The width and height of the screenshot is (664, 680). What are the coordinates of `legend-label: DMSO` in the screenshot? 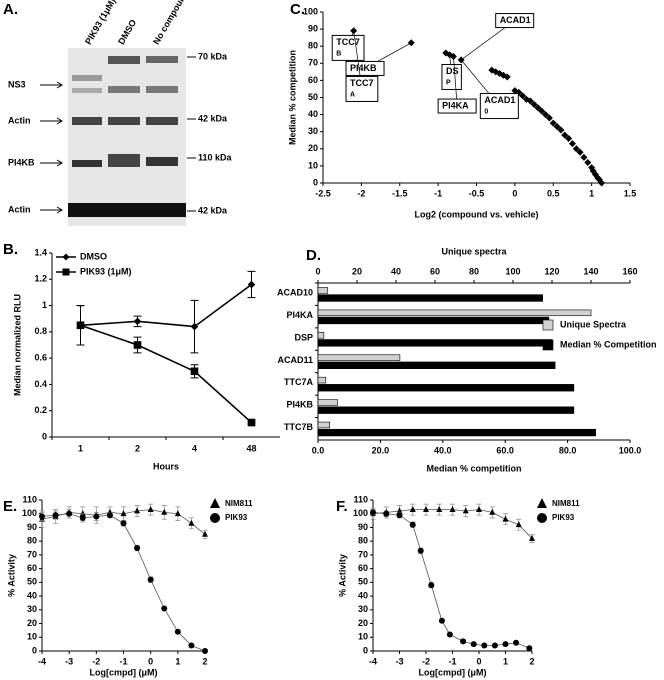 It's located at (93, 256).